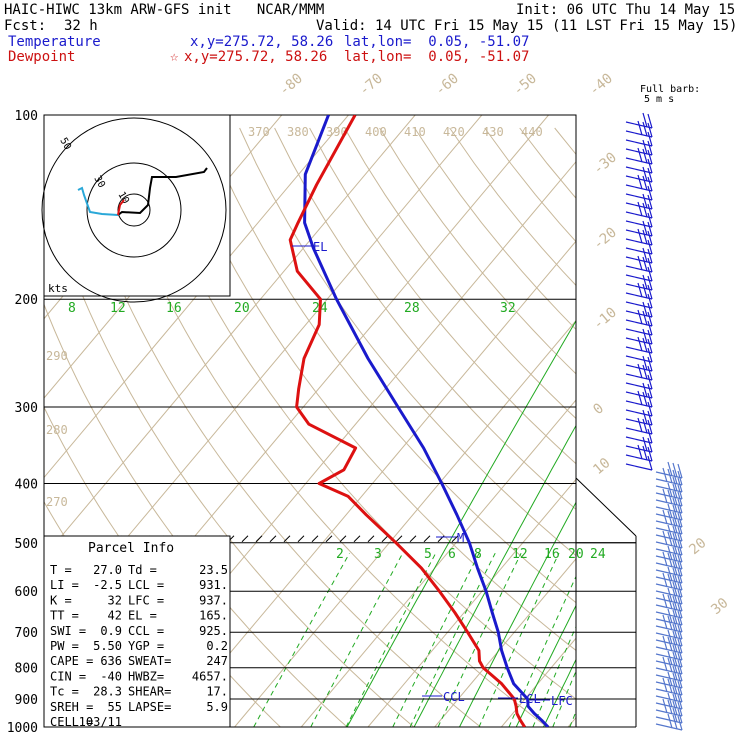 This screenshot has width=740, height=740. Describe the element at coordinates (26, 484) in the screenshot. I see `pressure-label: 400` at that location.